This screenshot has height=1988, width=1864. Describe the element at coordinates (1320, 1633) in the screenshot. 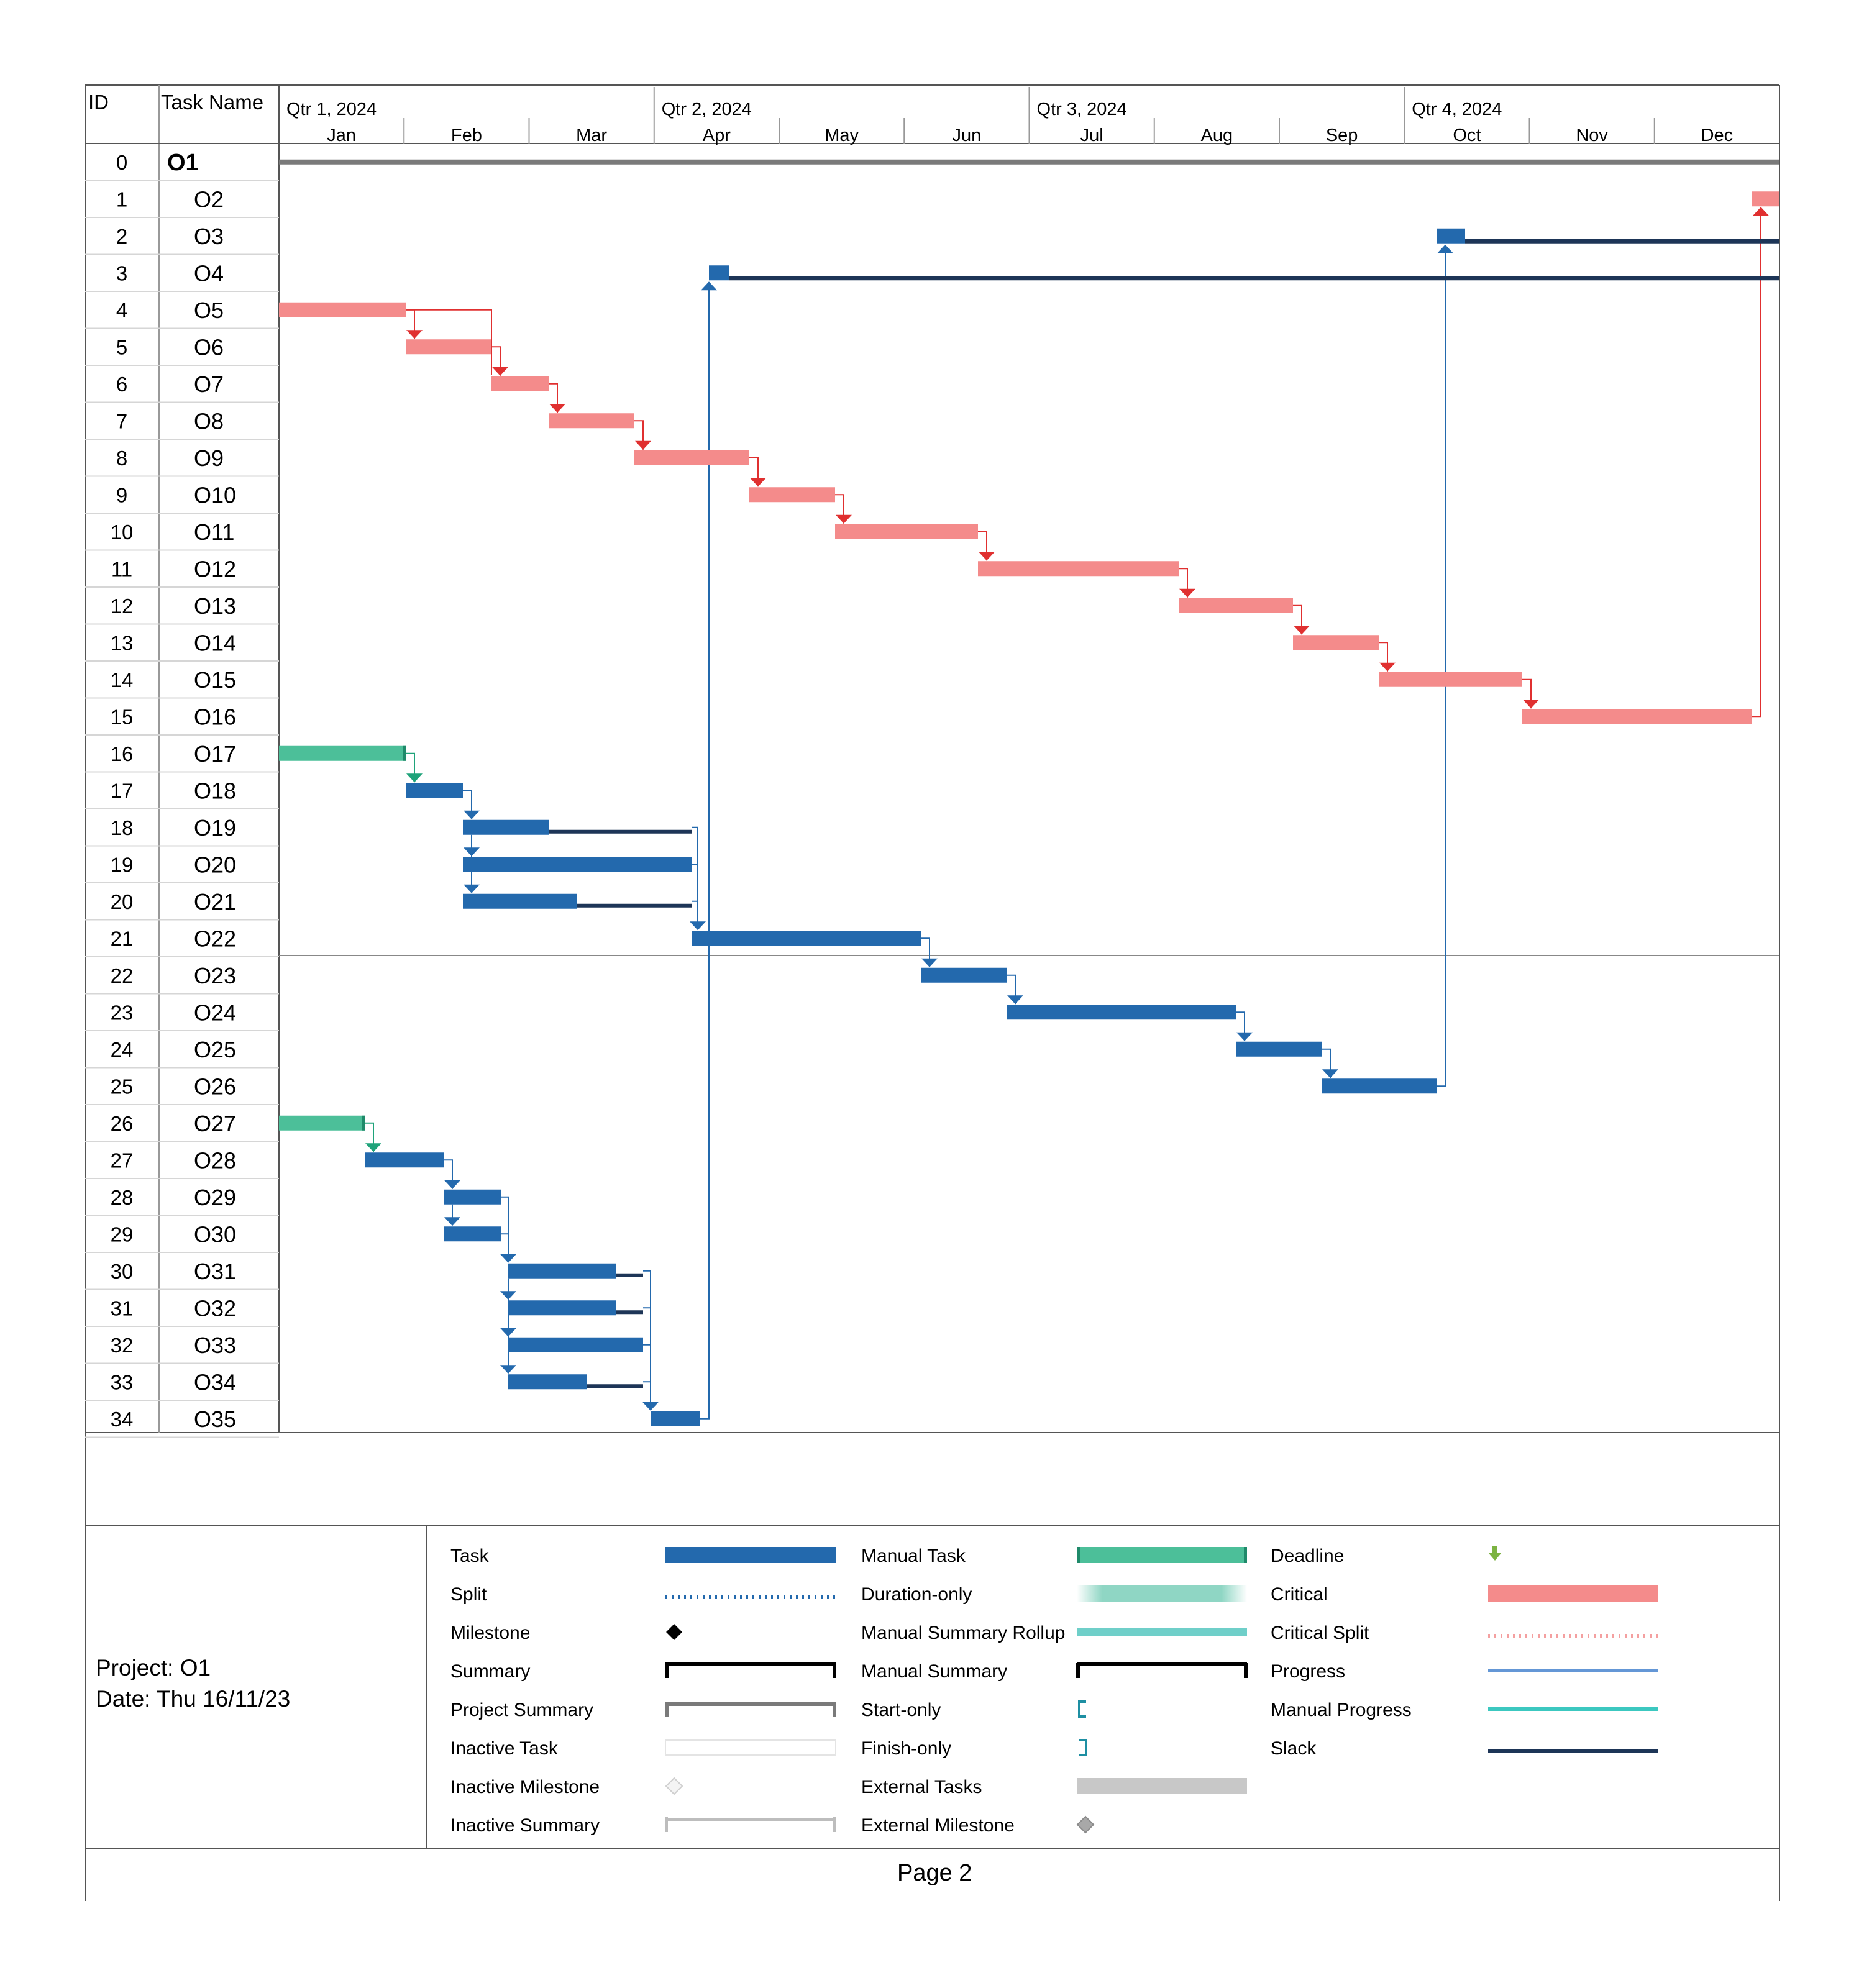

I see `legend-label: Critical Split` at that location.